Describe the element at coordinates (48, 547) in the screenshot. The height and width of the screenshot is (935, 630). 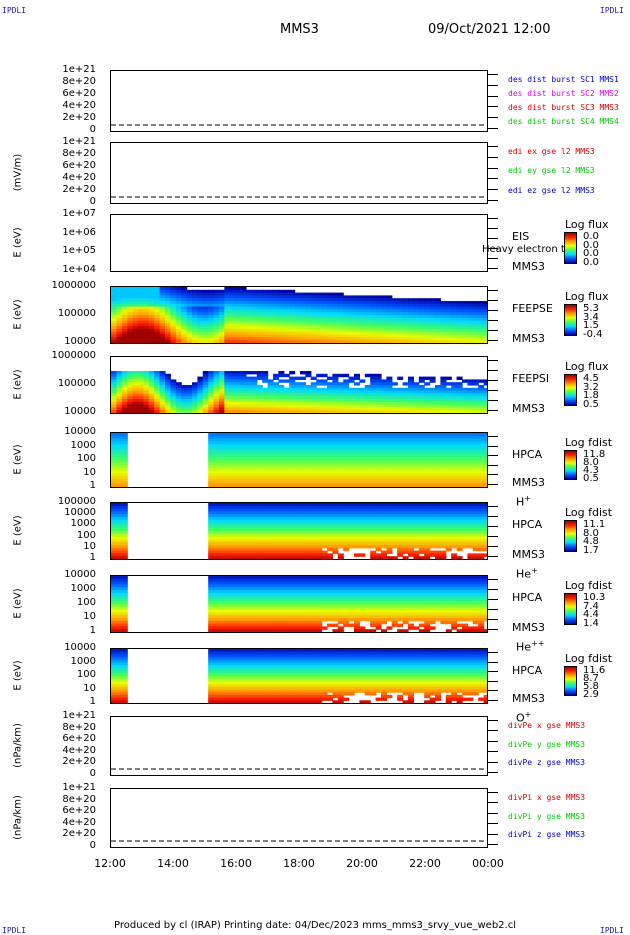
I see `y-tick: 10` at that location.